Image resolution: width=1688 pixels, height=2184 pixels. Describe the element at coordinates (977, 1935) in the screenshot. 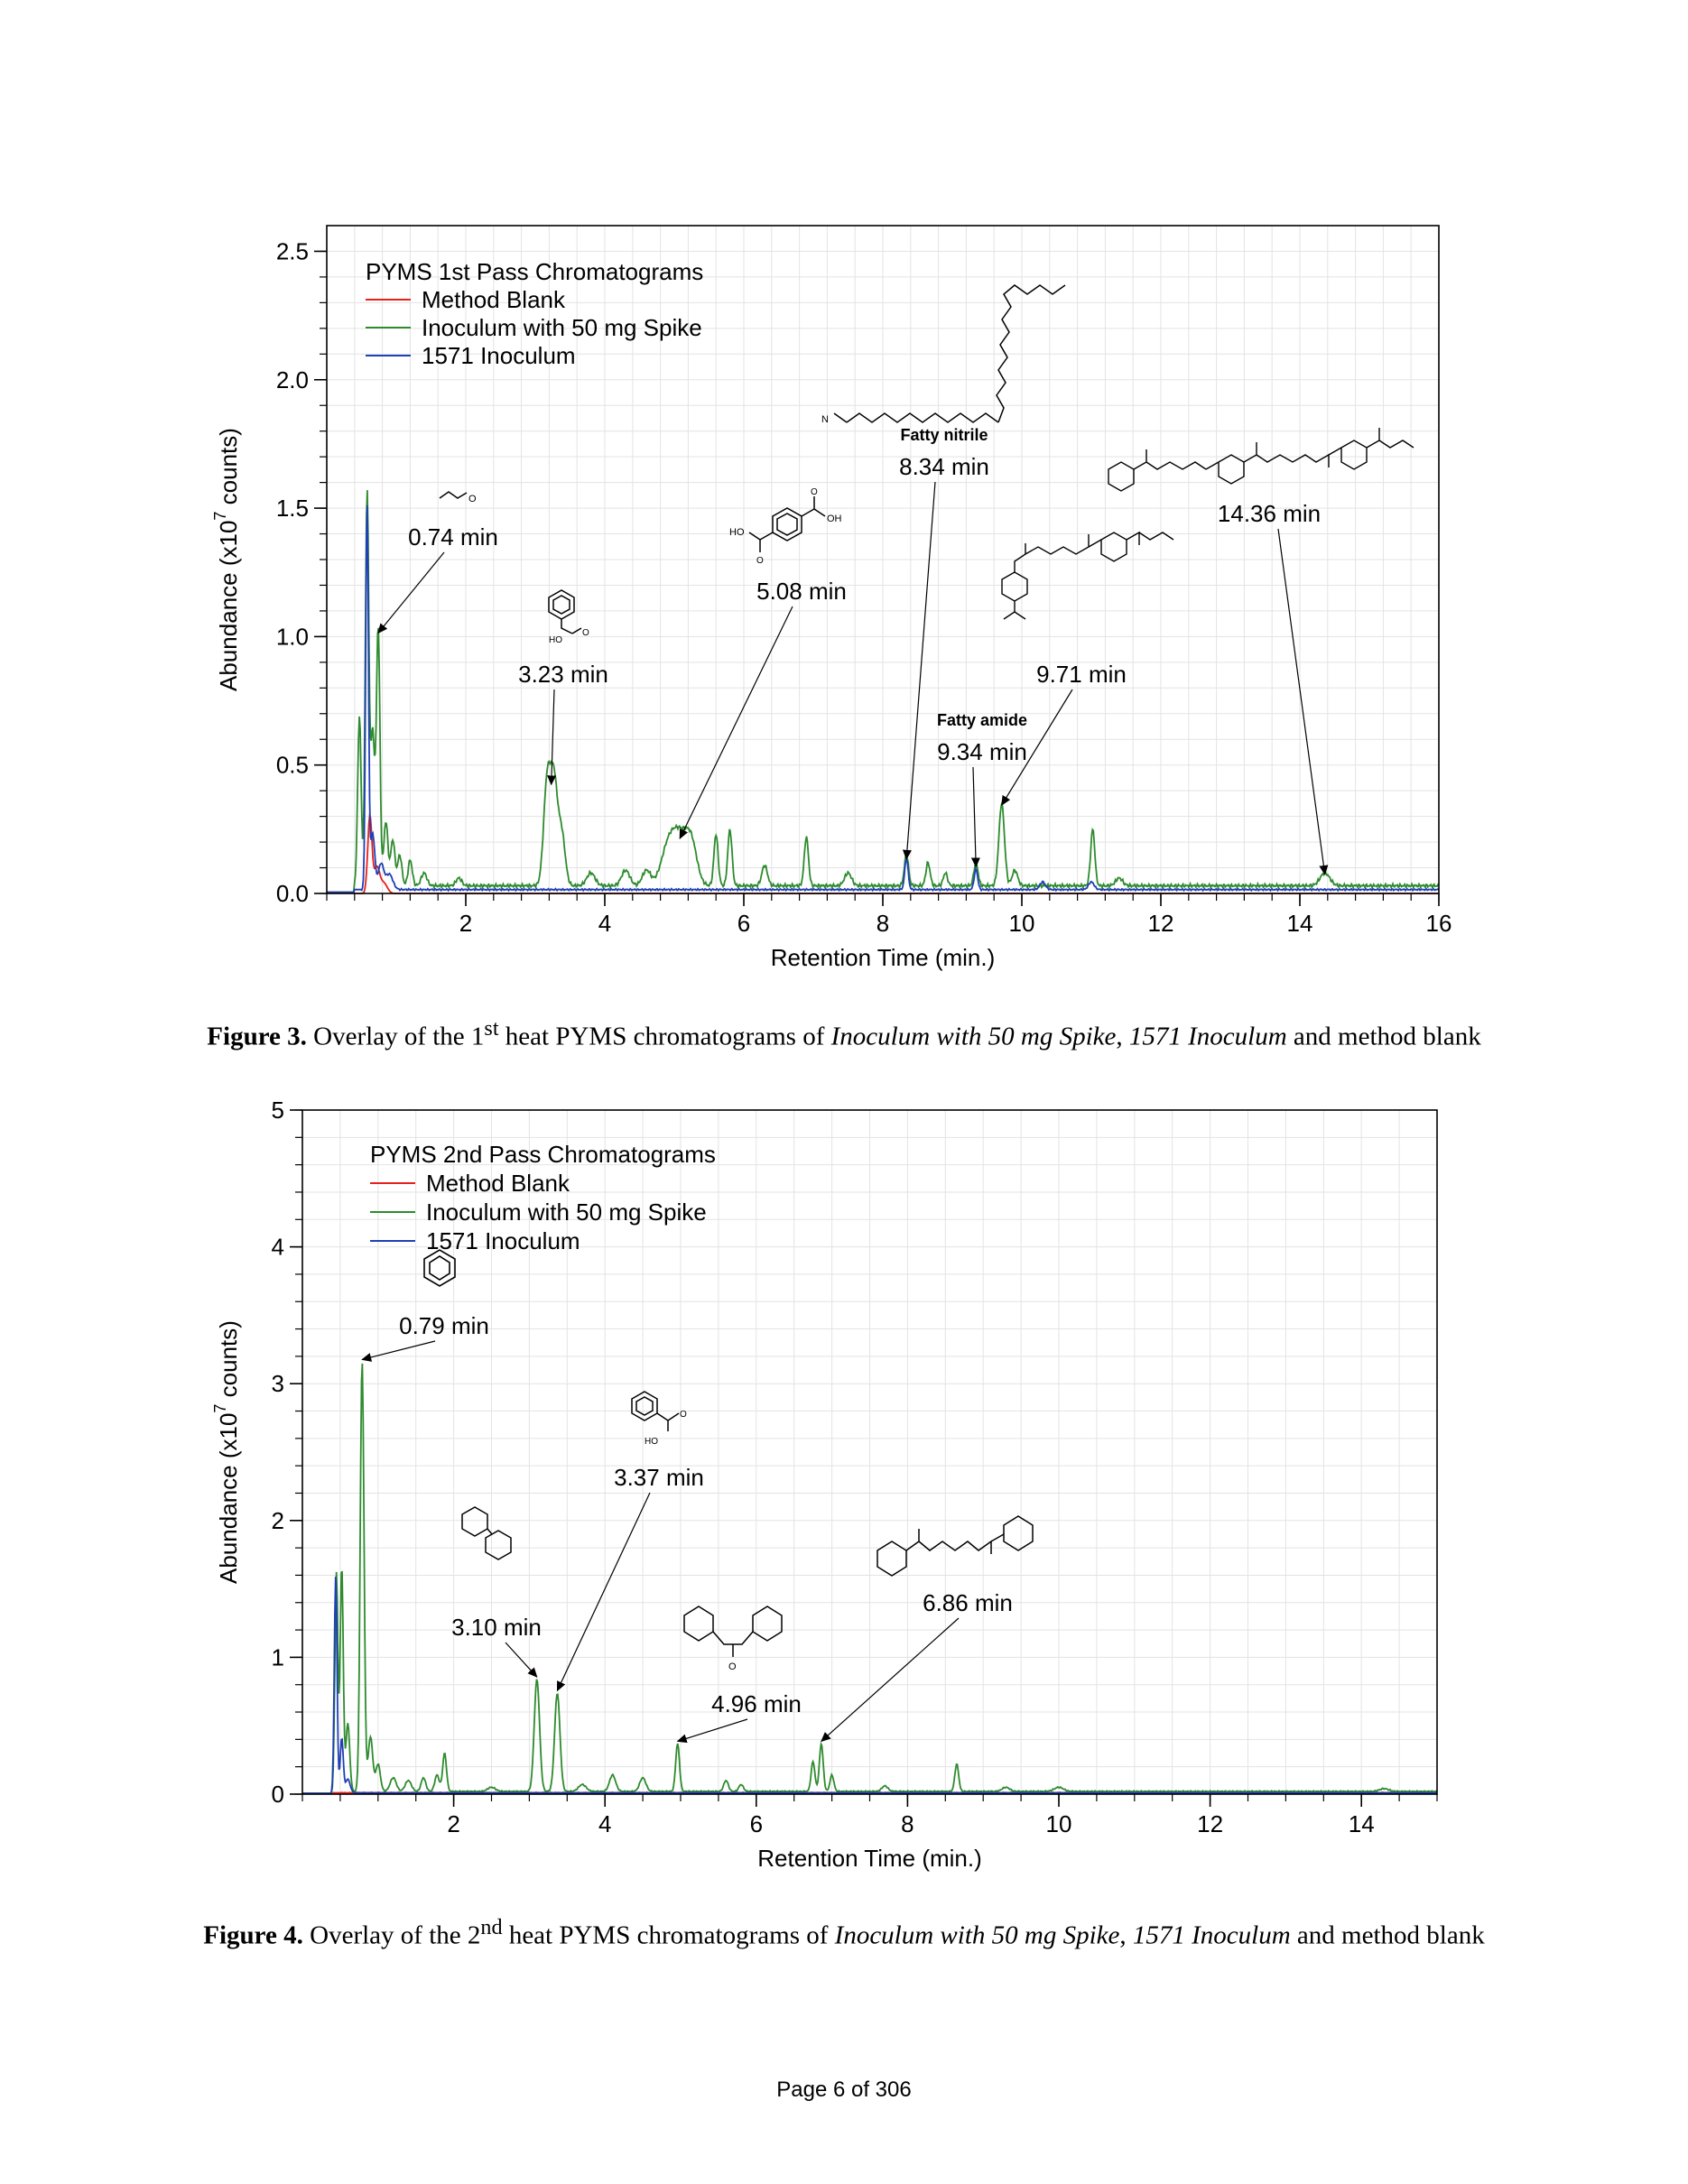

I see `caption-italic: Inoculum with 50 mg Spike` at that location.